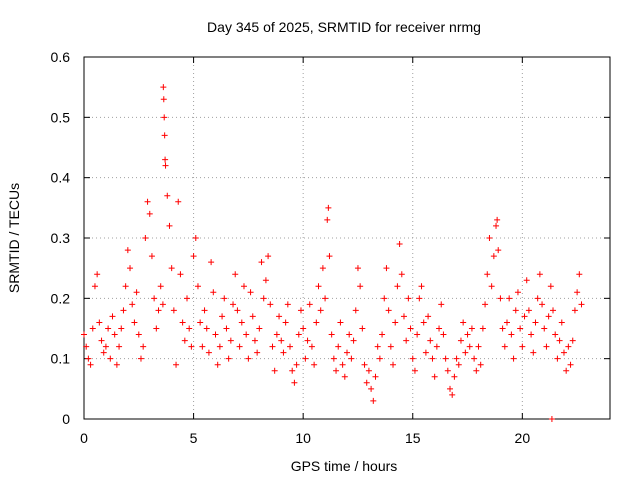 This screenshot has height=480, width=640. I want to click on x-axis-label: GPS time / hours, so click(344, 466).